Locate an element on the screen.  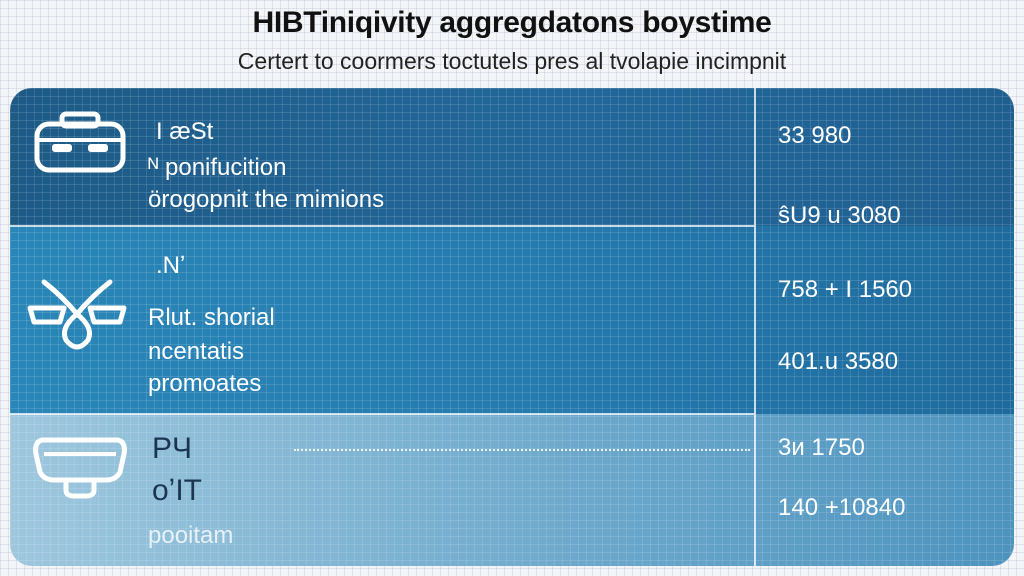
drone-icon is located at coordinates (77, 314).